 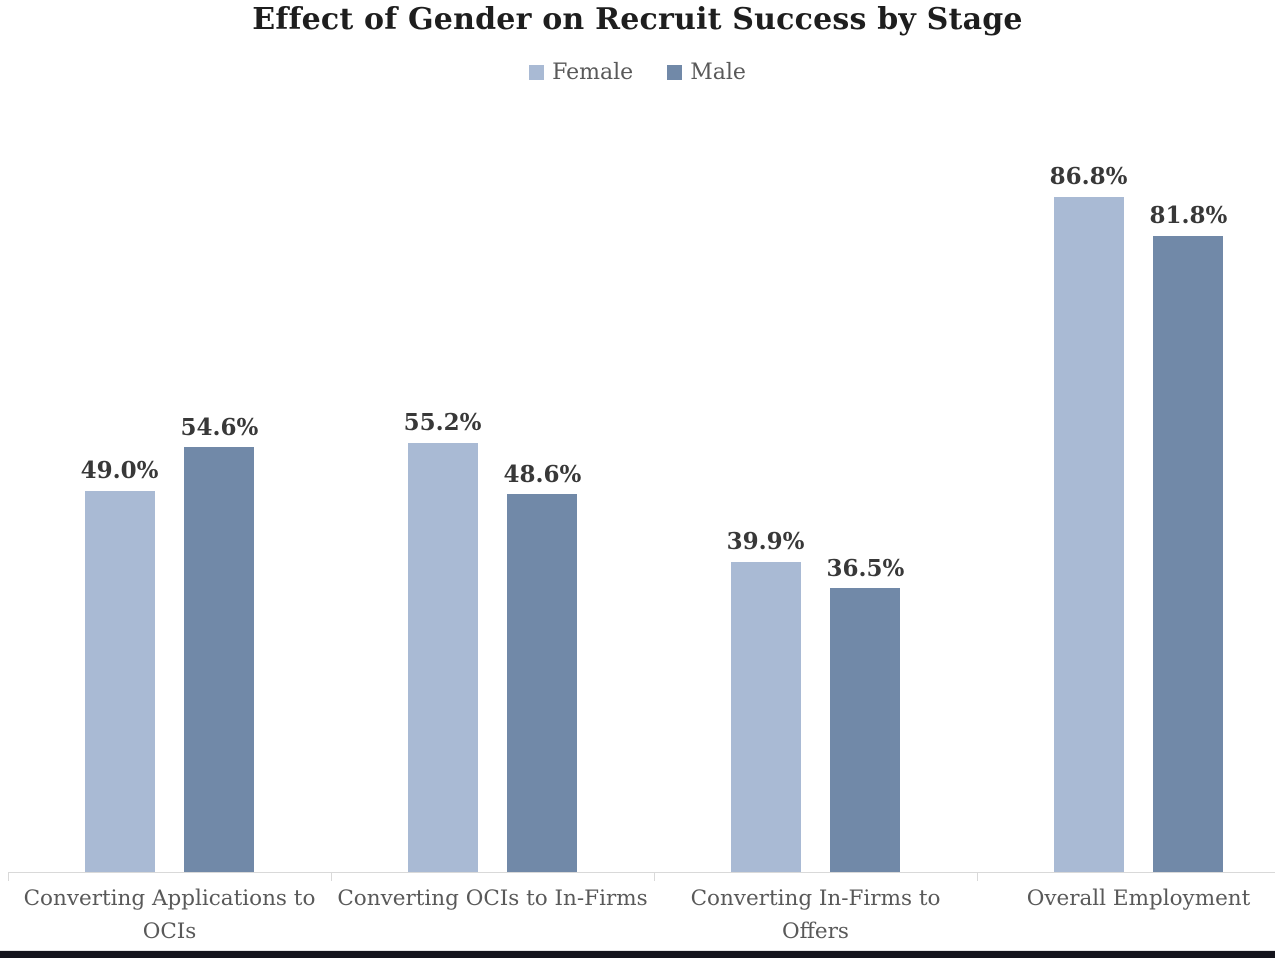 I want to click on bar-value-label: 48.6%, so click(x=542, y=474).